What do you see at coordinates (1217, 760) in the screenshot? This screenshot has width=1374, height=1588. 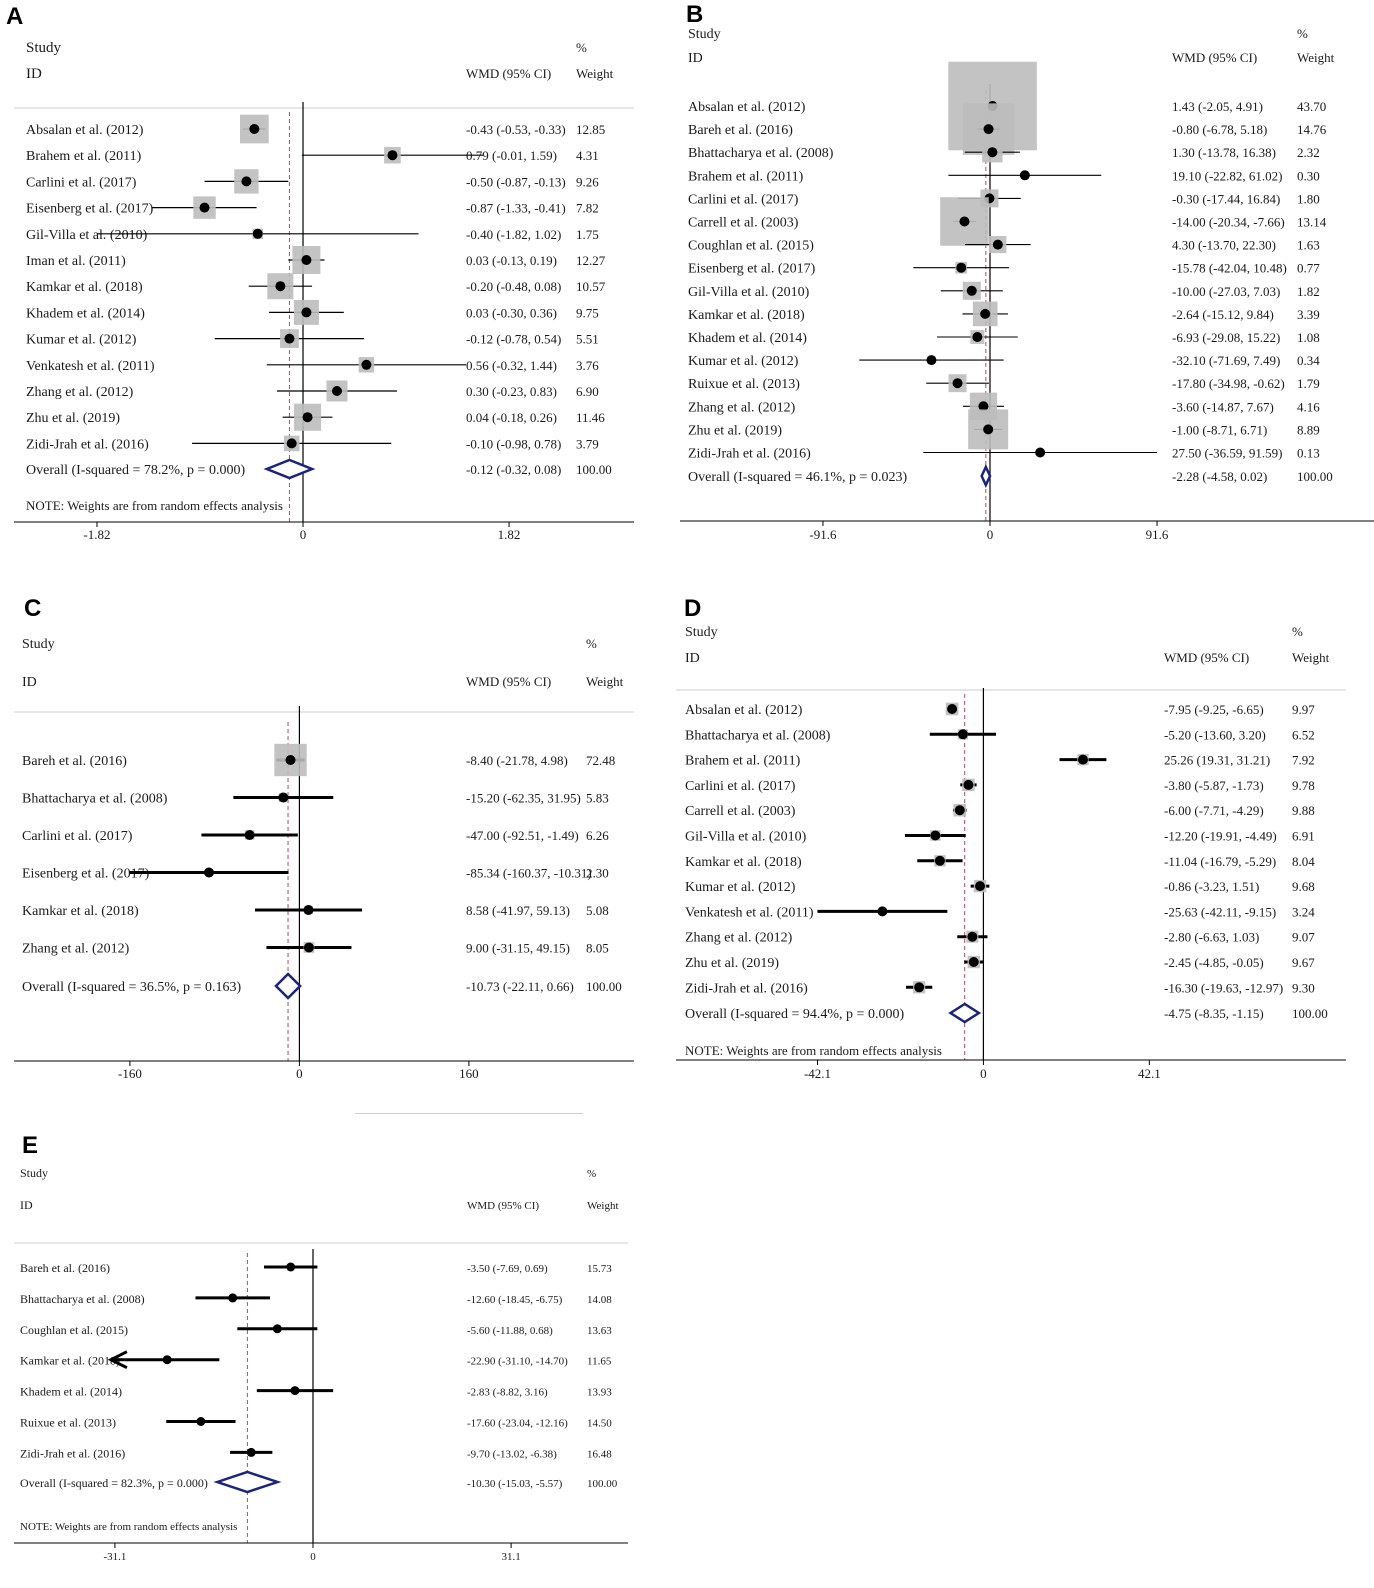 I see `effect-ci-text: 25.26 (19.31, 31.21)` at bounding box center [1217, 760].